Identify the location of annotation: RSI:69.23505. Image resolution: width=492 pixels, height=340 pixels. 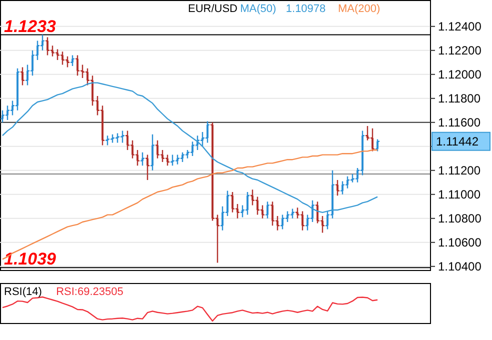
(90, 292).